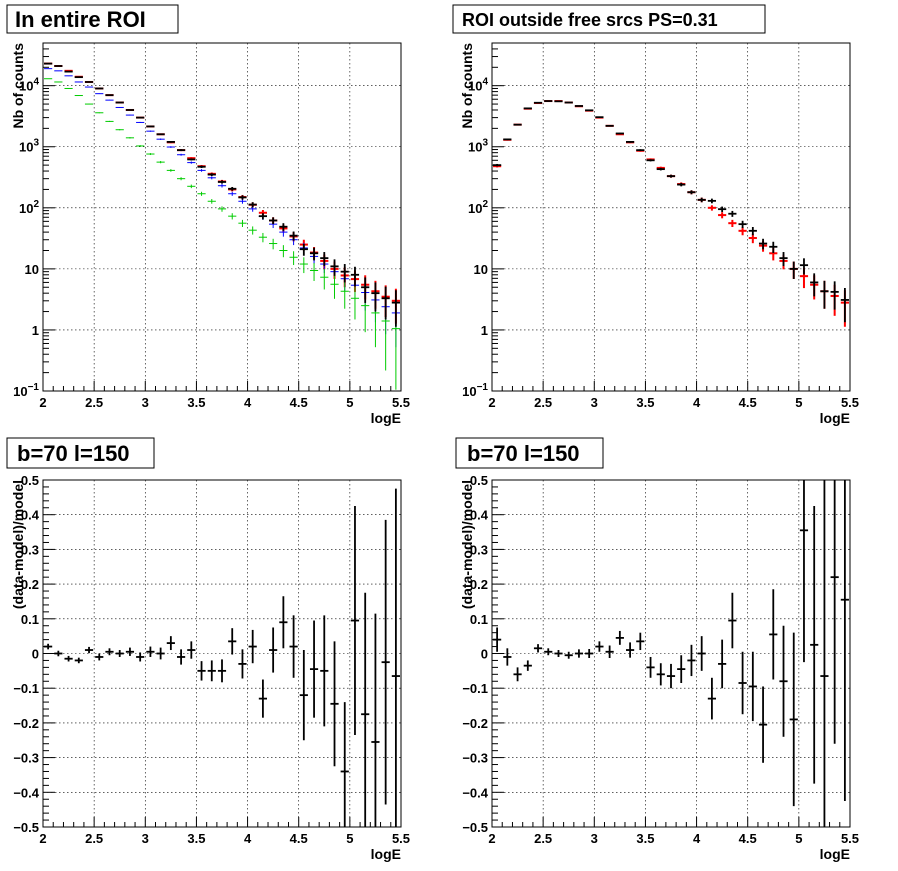  I want to click on panel-title: ROI outside free srcs PS=0.31, so click(590, 20).